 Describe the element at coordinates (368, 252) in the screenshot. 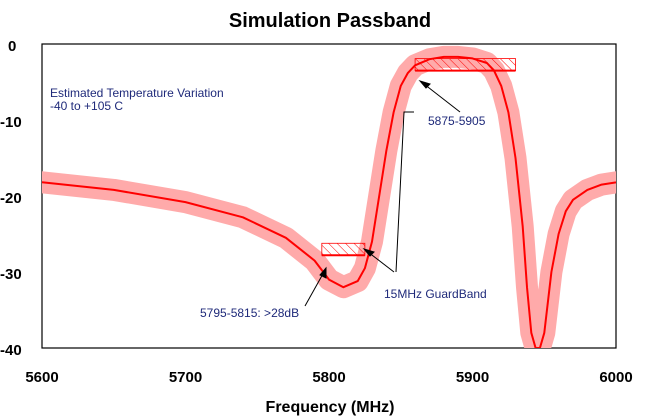

I see `arrow-guardband-head` at that location.